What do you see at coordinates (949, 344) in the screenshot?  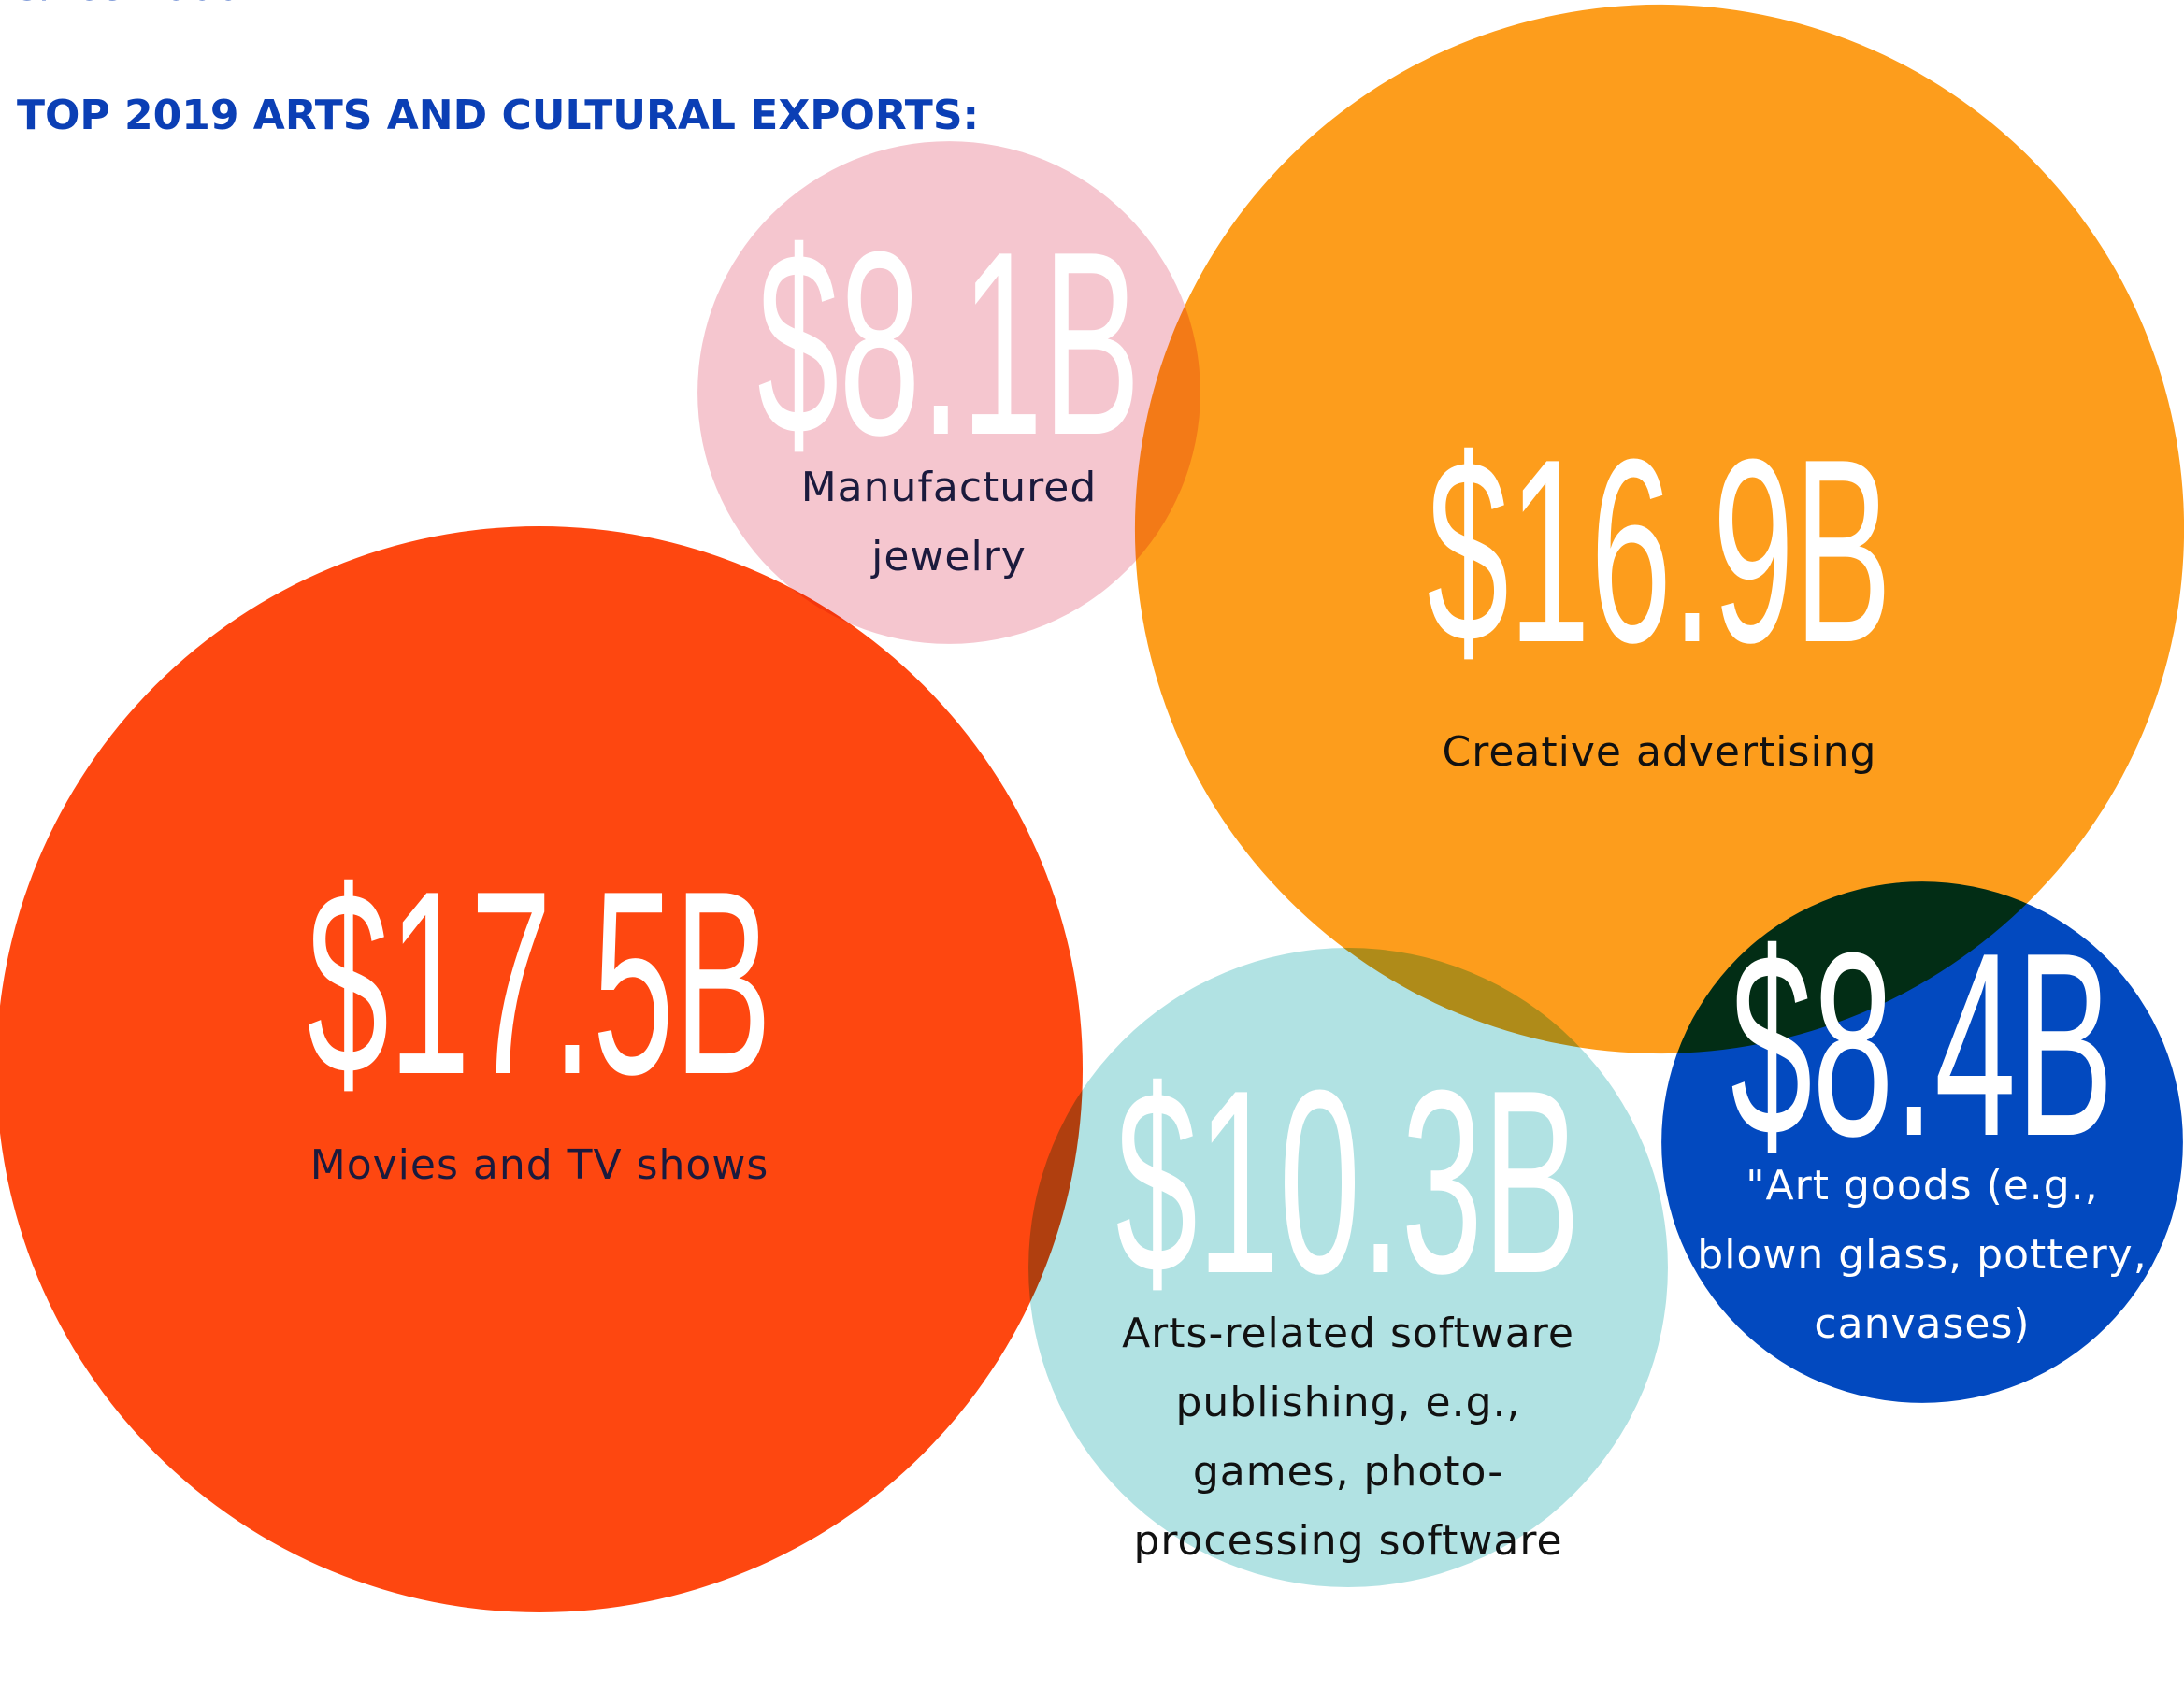 I see `value-label: $8.1B` at bounding box center [949, 344].